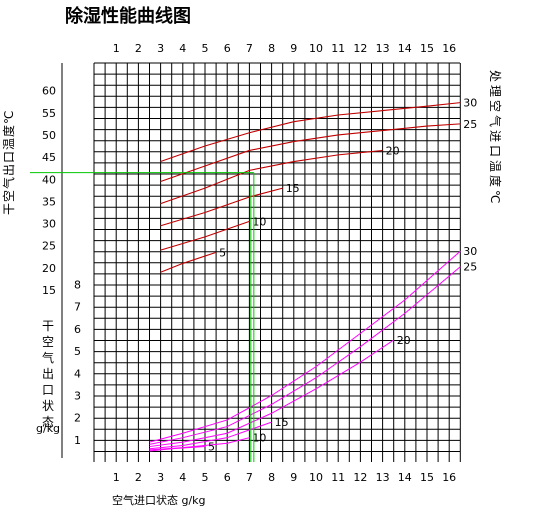 This screenshot has width=543, height=515. What do you see at coordinates (48, 342) in the screenshot?
I see `bottom-y-label-char: 空` at bounding box center [48, 342].